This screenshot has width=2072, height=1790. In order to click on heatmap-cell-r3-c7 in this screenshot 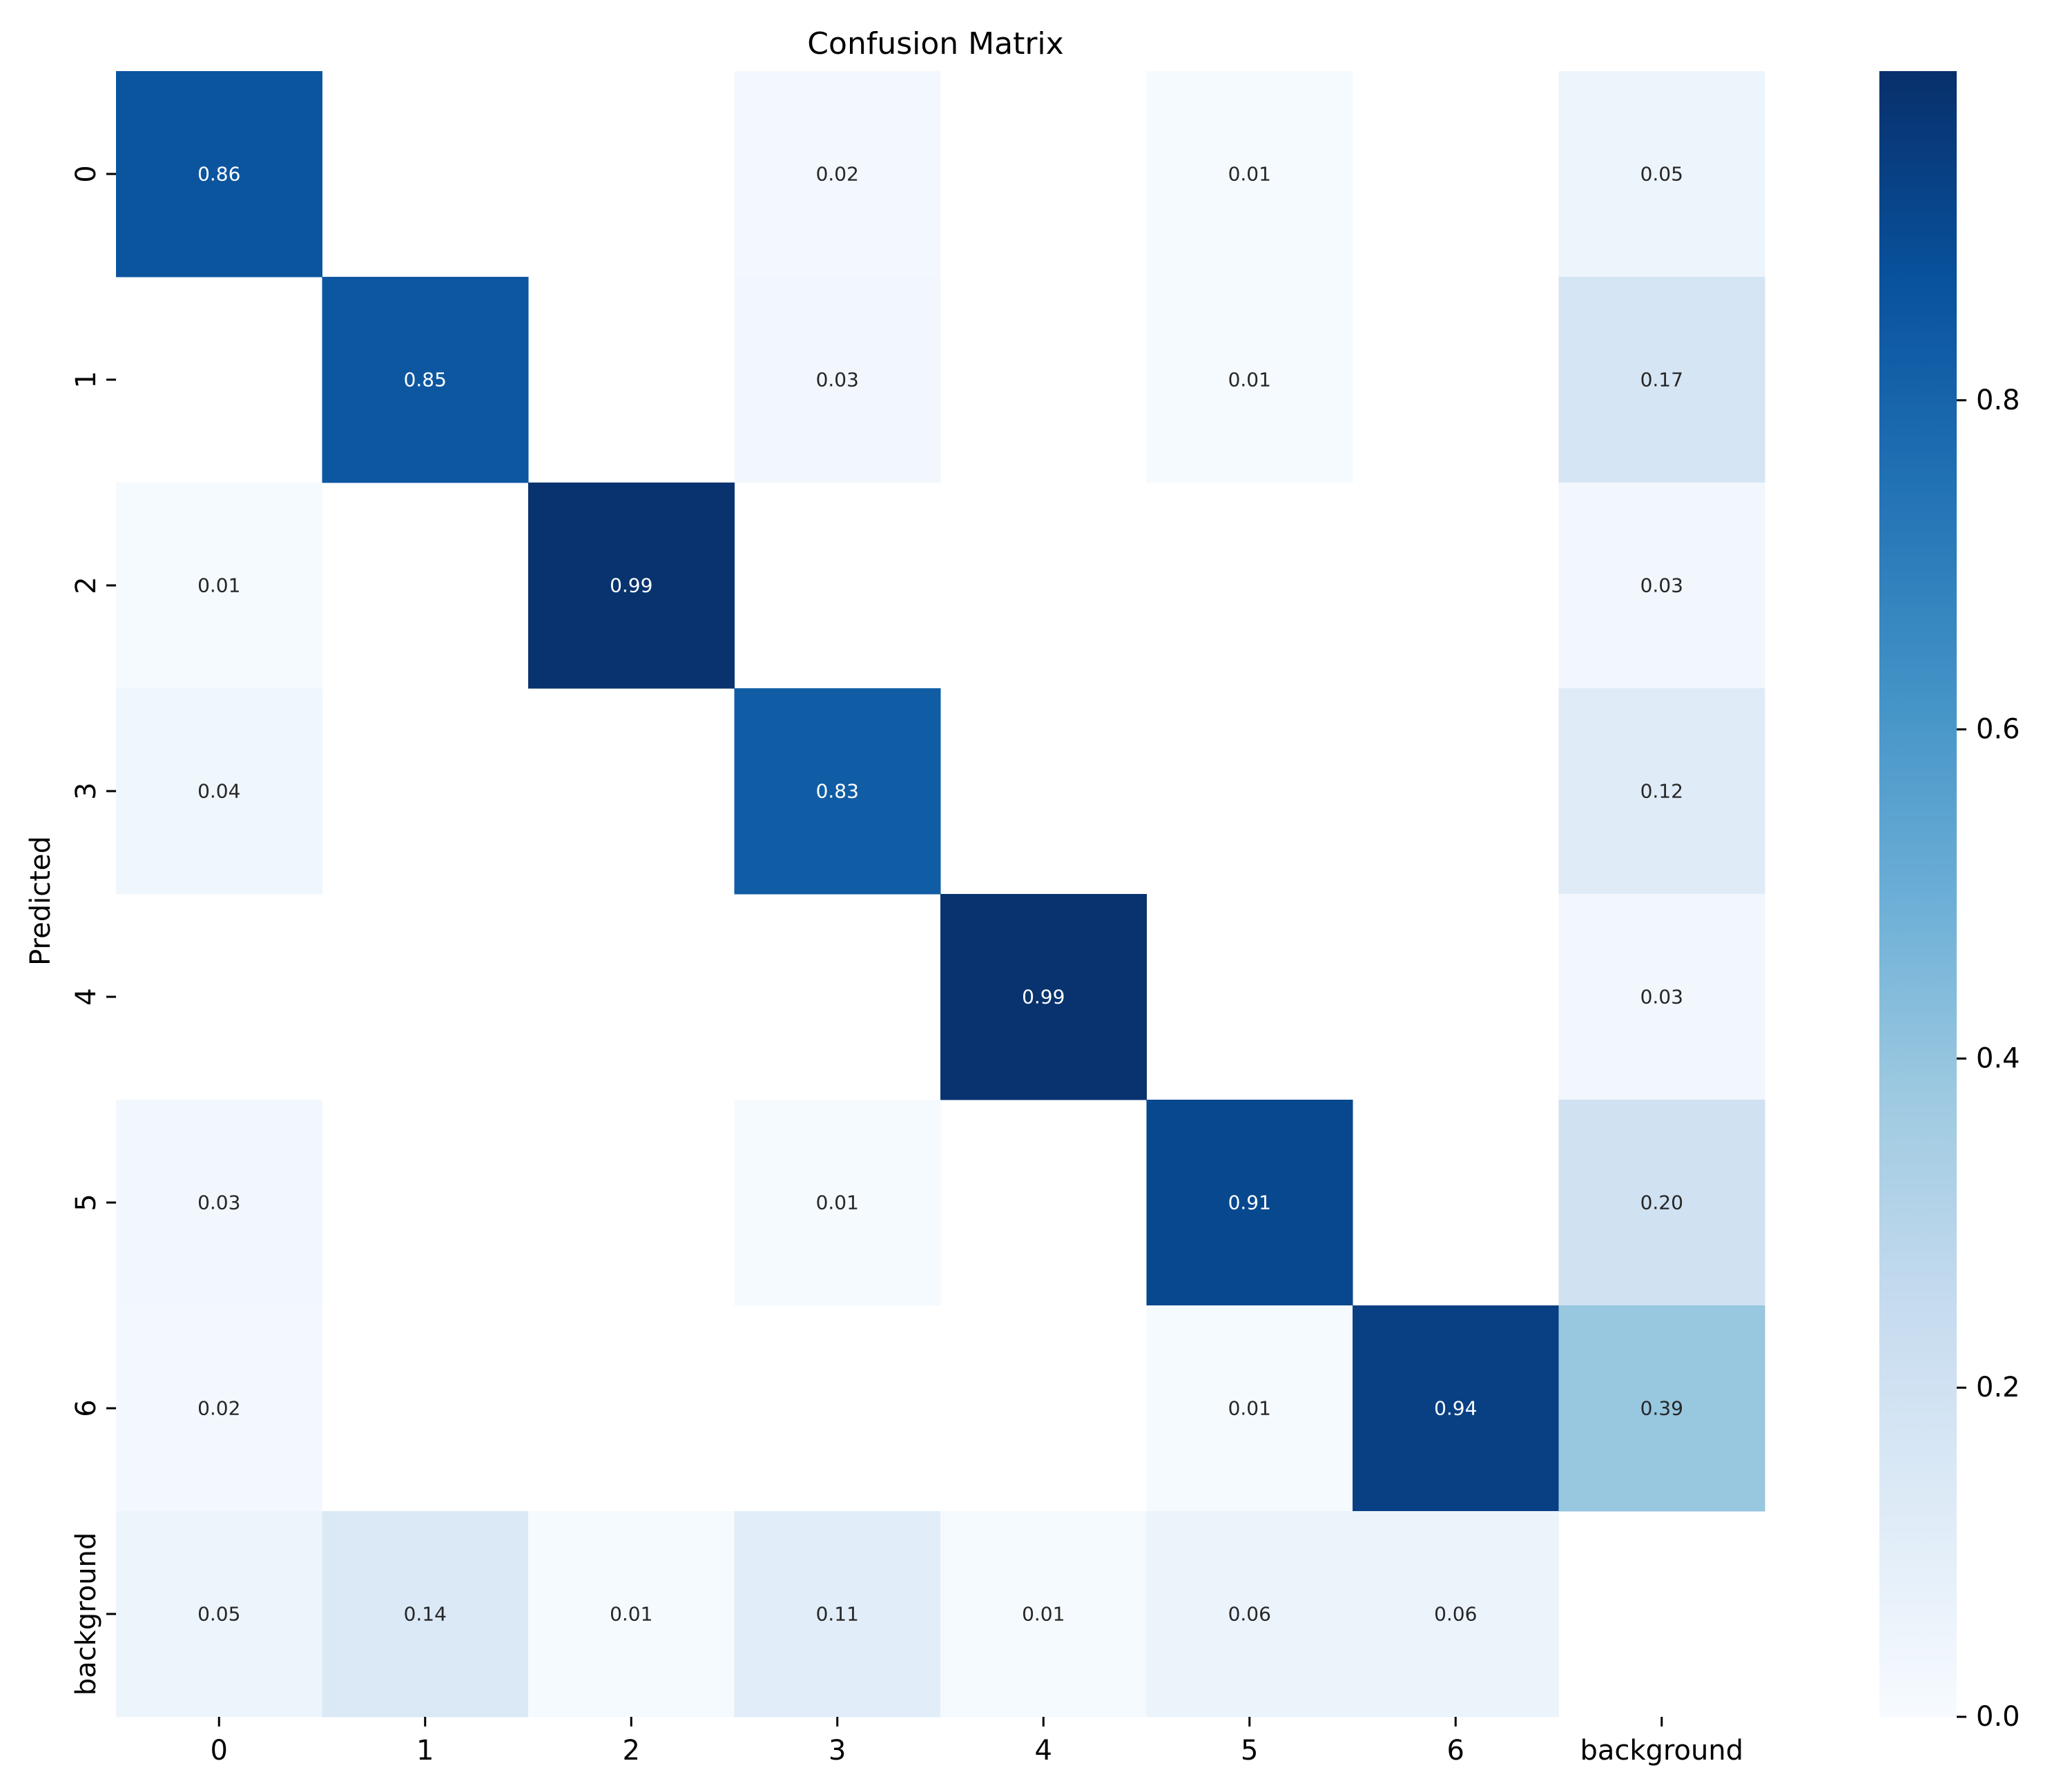, I will do `click(1662, 791)`.